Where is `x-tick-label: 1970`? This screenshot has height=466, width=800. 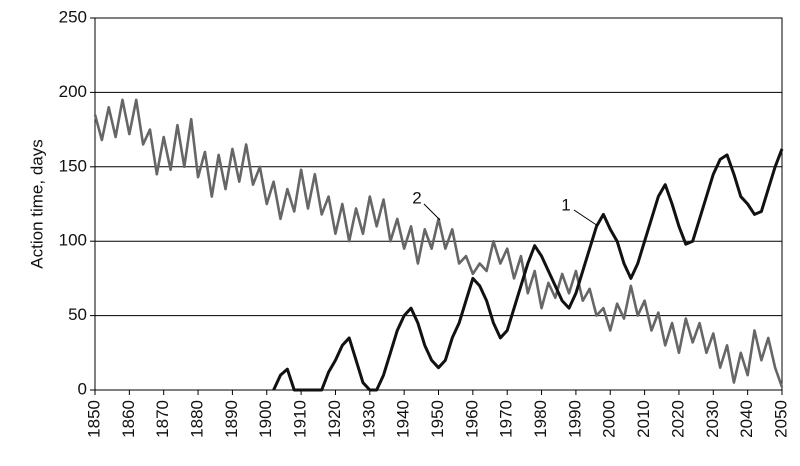 x-tick-label: 1970 is located at coordinates (506, 419).